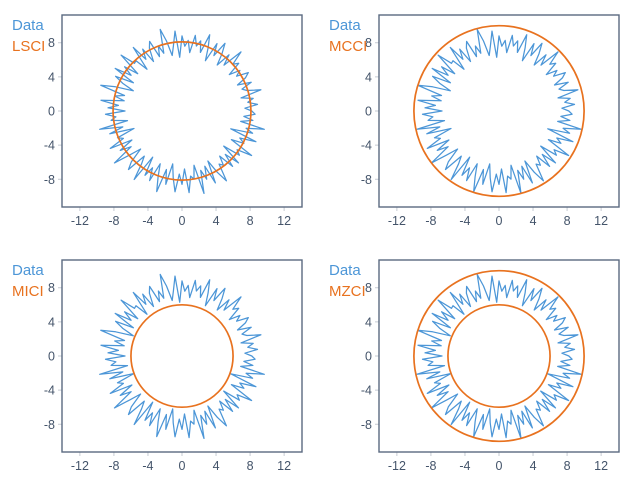 The width and height of the screenshot is (635, 490). What do you see at coordinates (29, 46) in the screenshot?
I see `legend-method-label: LSCI` at bounding box center [29, 46].